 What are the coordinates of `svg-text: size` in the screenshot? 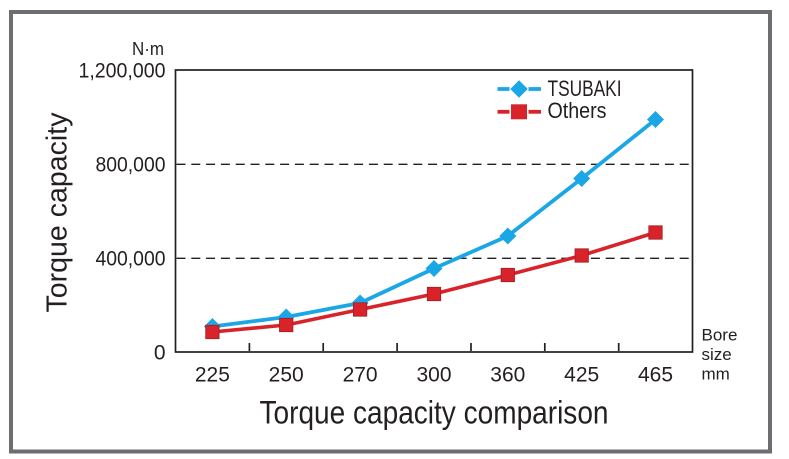 It's located at (717, 354).